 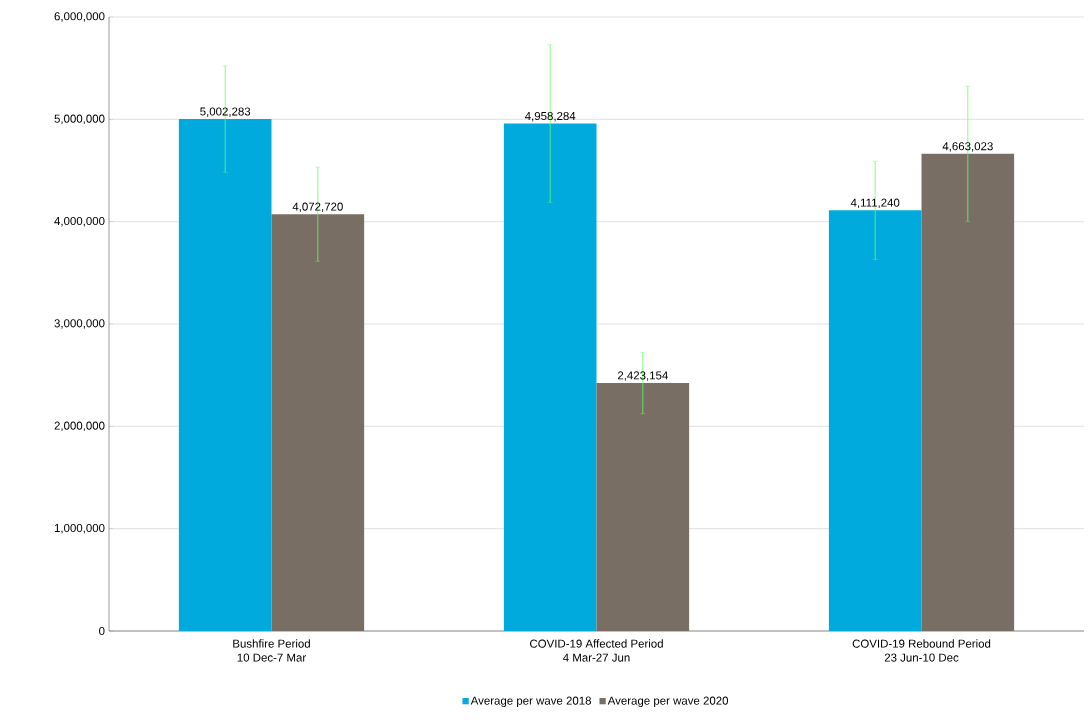 I want to click on data-label: 4,958,284, so click(x=550, y=116).